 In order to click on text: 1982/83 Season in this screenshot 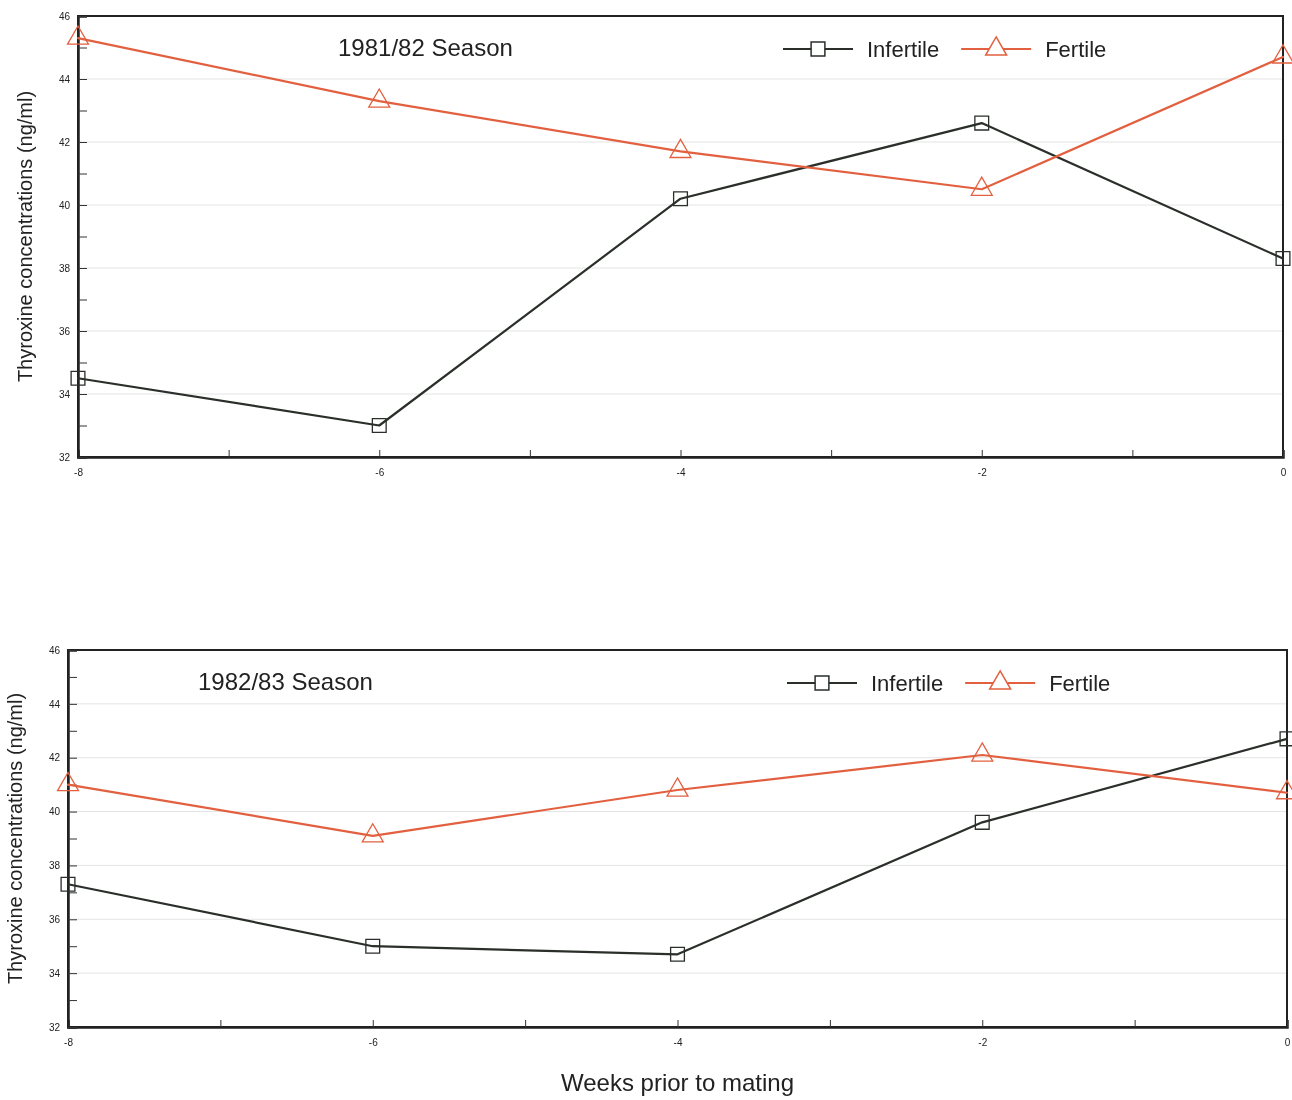, I will do `click(285, 681)`.